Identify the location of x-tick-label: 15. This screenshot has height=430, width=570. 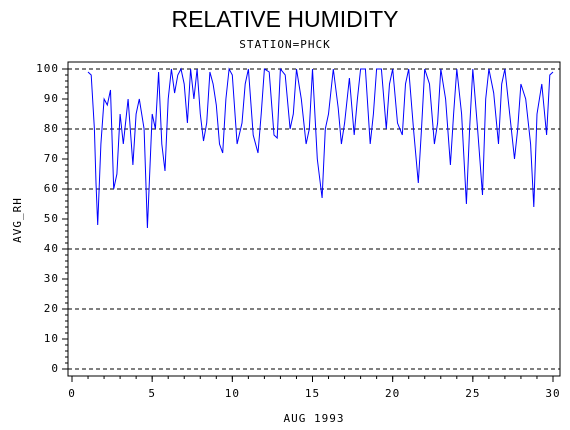
(312, 393).